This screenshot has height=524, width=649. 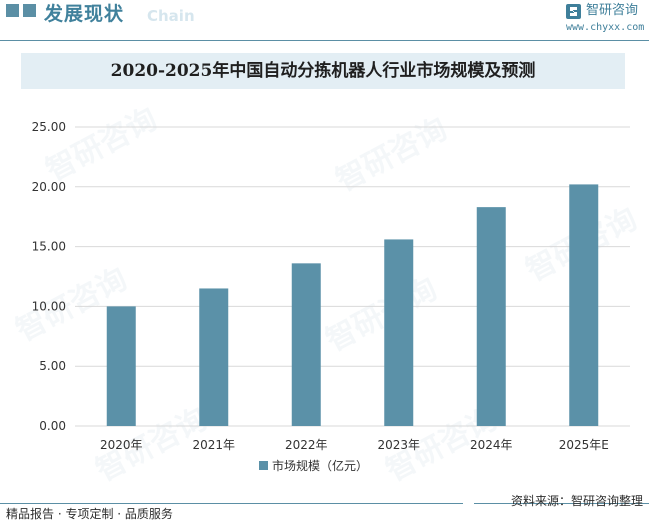 I want to click on y-tick-label: 20.00, so click(x=49, y=187).